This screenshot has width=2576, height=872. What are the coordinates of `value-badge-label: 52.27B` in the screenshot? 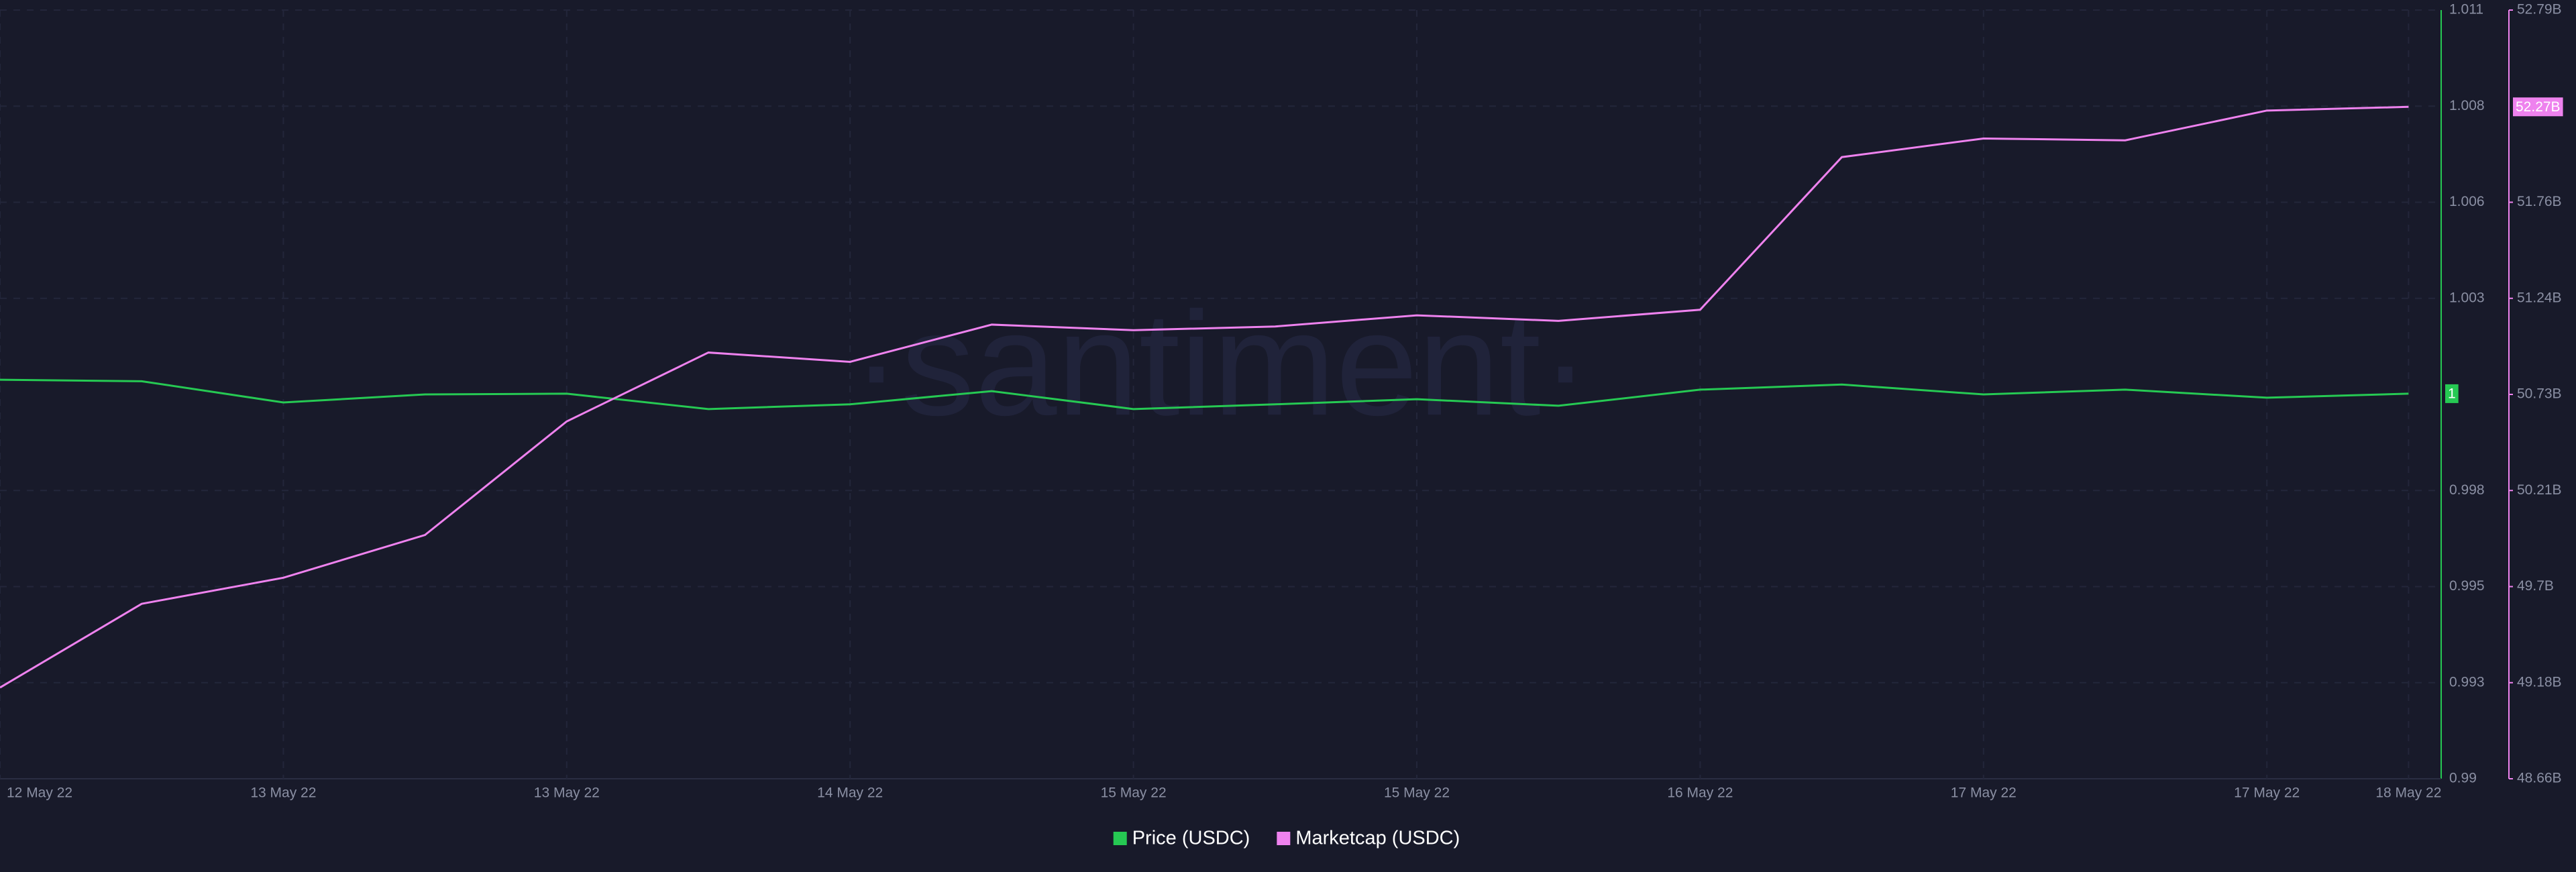 It's located at (2538, 107).